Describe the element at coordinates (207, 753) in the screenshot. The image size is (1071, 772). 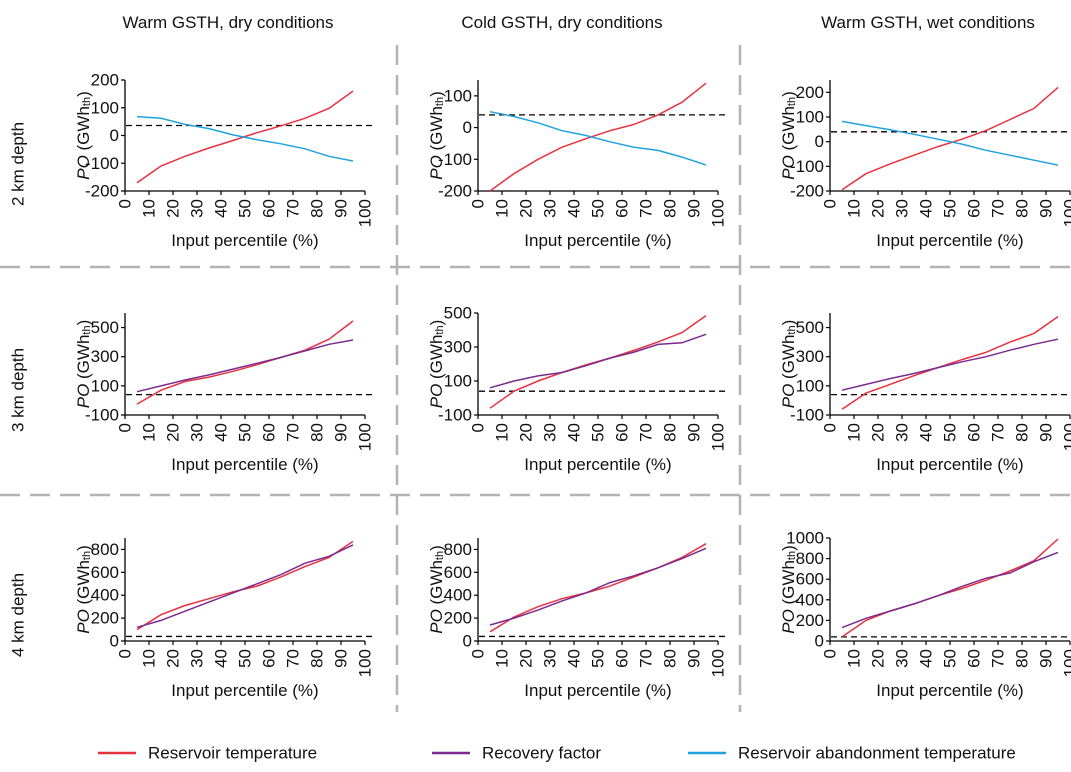
I see `legend-item: Reservoir temperature` at that location.